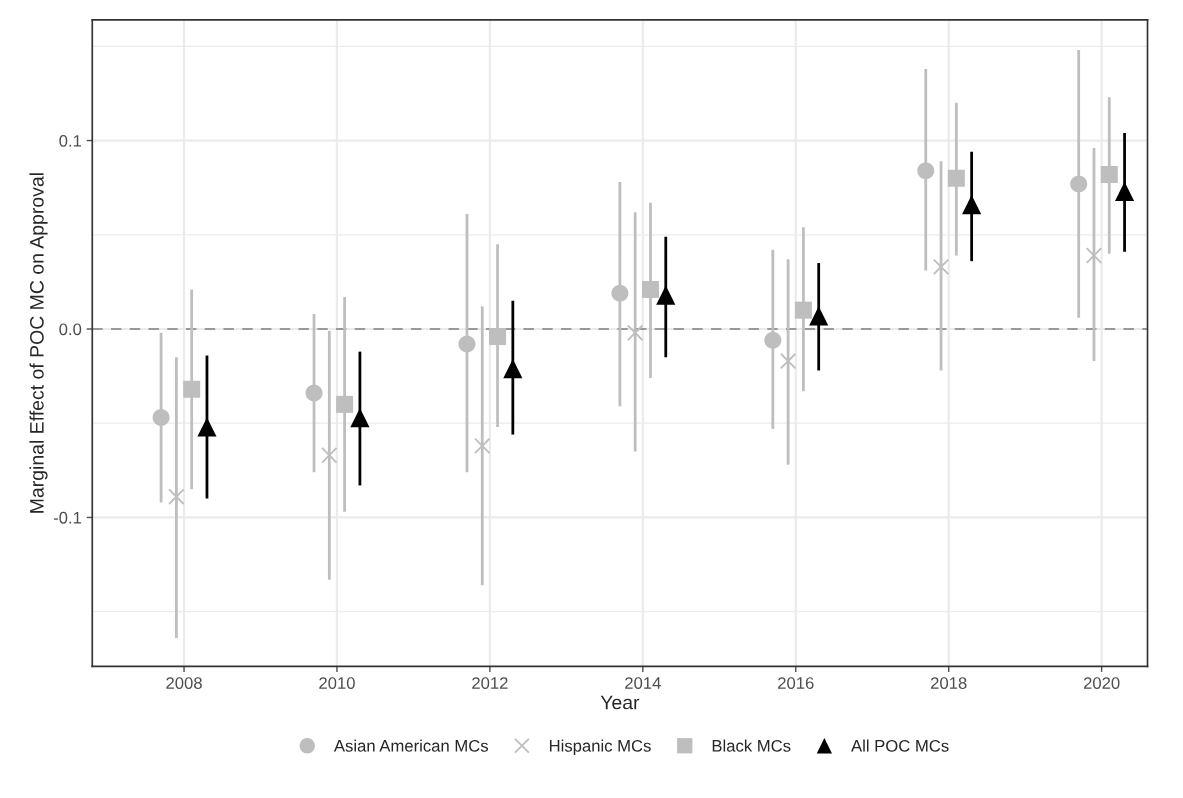 The image size is (1183, 798). I want to click on y-tick-label: -0.1, so click(67, 517).